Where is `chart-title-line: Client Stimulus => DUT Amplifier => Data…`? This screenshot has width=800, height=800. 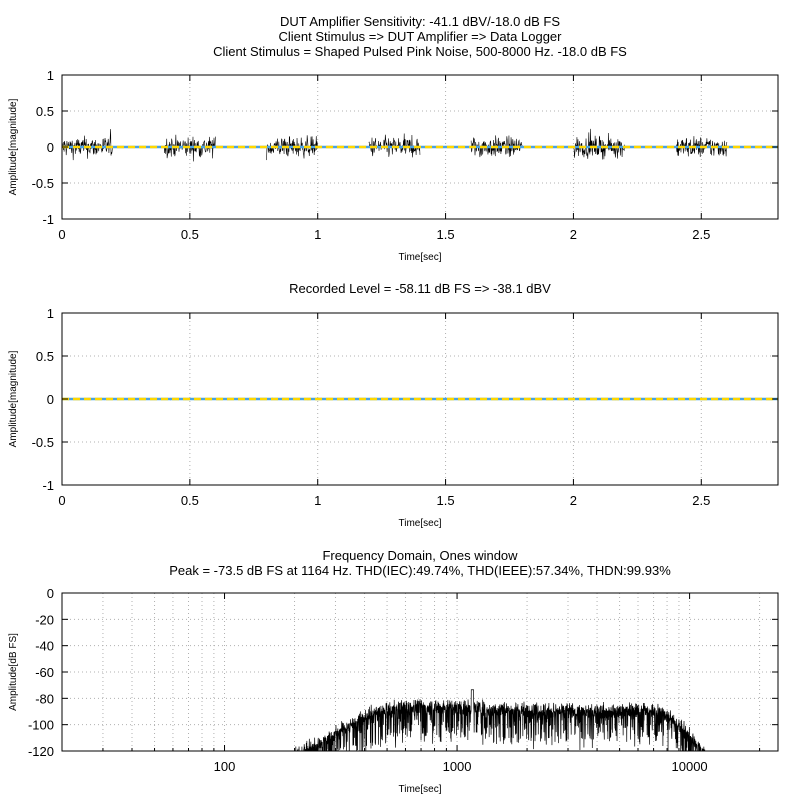
chart-title-line: Client Stimulus => DUT Amplifier => Data… is located at coordinates (420, 36).